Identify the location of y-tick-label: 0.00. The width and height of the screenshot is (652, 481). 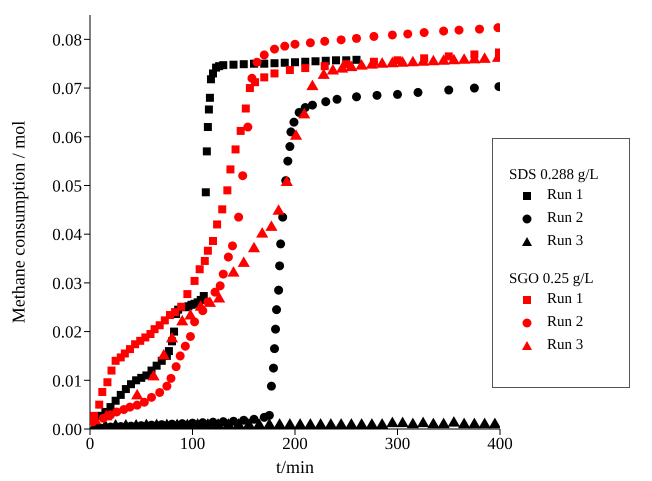
(67, 430).